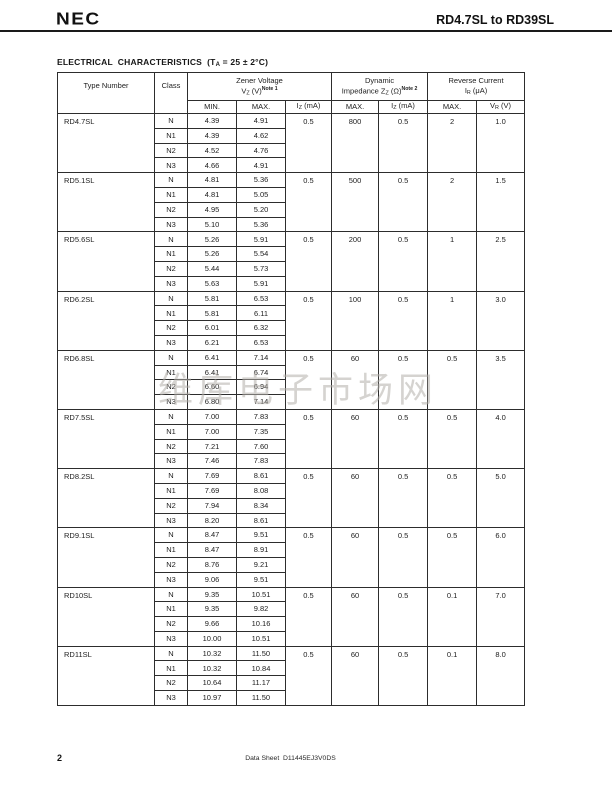 Image resolution: width=612 pixels, height=792 pixels. Describe the element at coordinates (291, 313) in the screenshot. I see `table-row: N1 5.81 6.11` at that location.